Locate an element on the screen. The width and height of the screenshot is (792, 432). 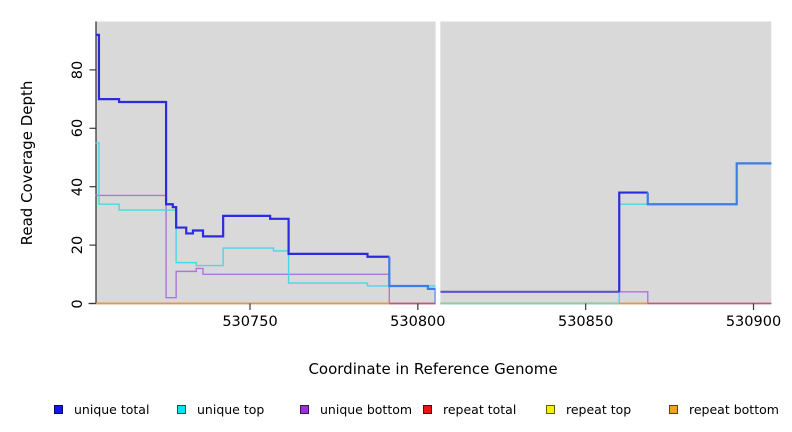
x-axis-title: Coordinate in Reference Genome is located at coordinates (433, 369).